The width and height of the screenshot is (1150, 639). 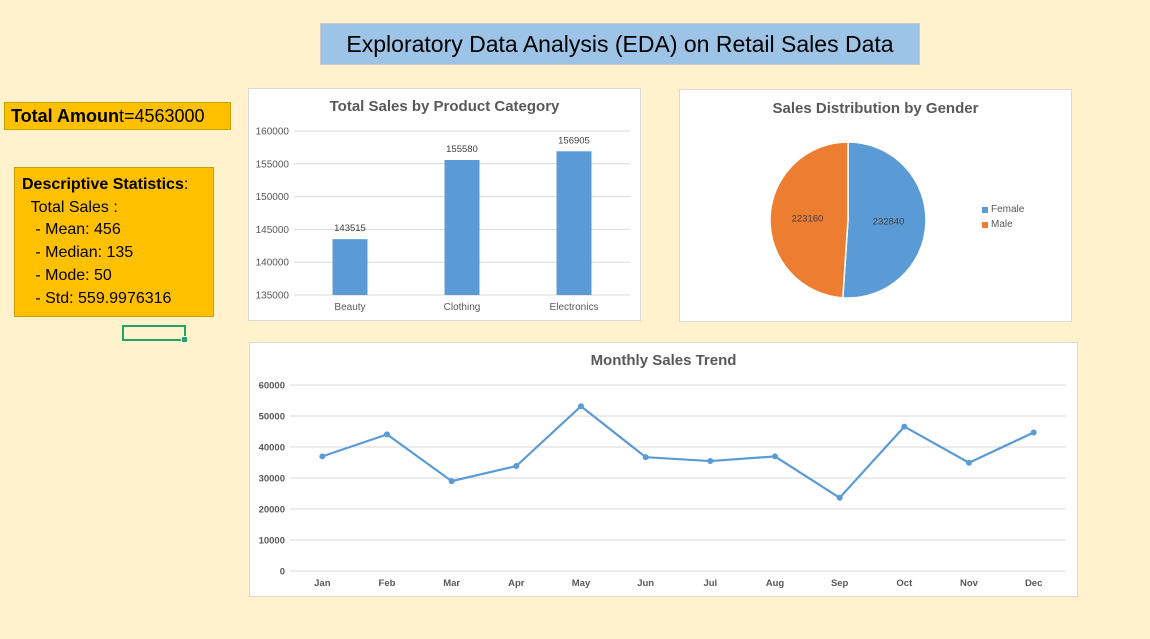 I want to click on bar-clothing, so click(x=462, y=227).